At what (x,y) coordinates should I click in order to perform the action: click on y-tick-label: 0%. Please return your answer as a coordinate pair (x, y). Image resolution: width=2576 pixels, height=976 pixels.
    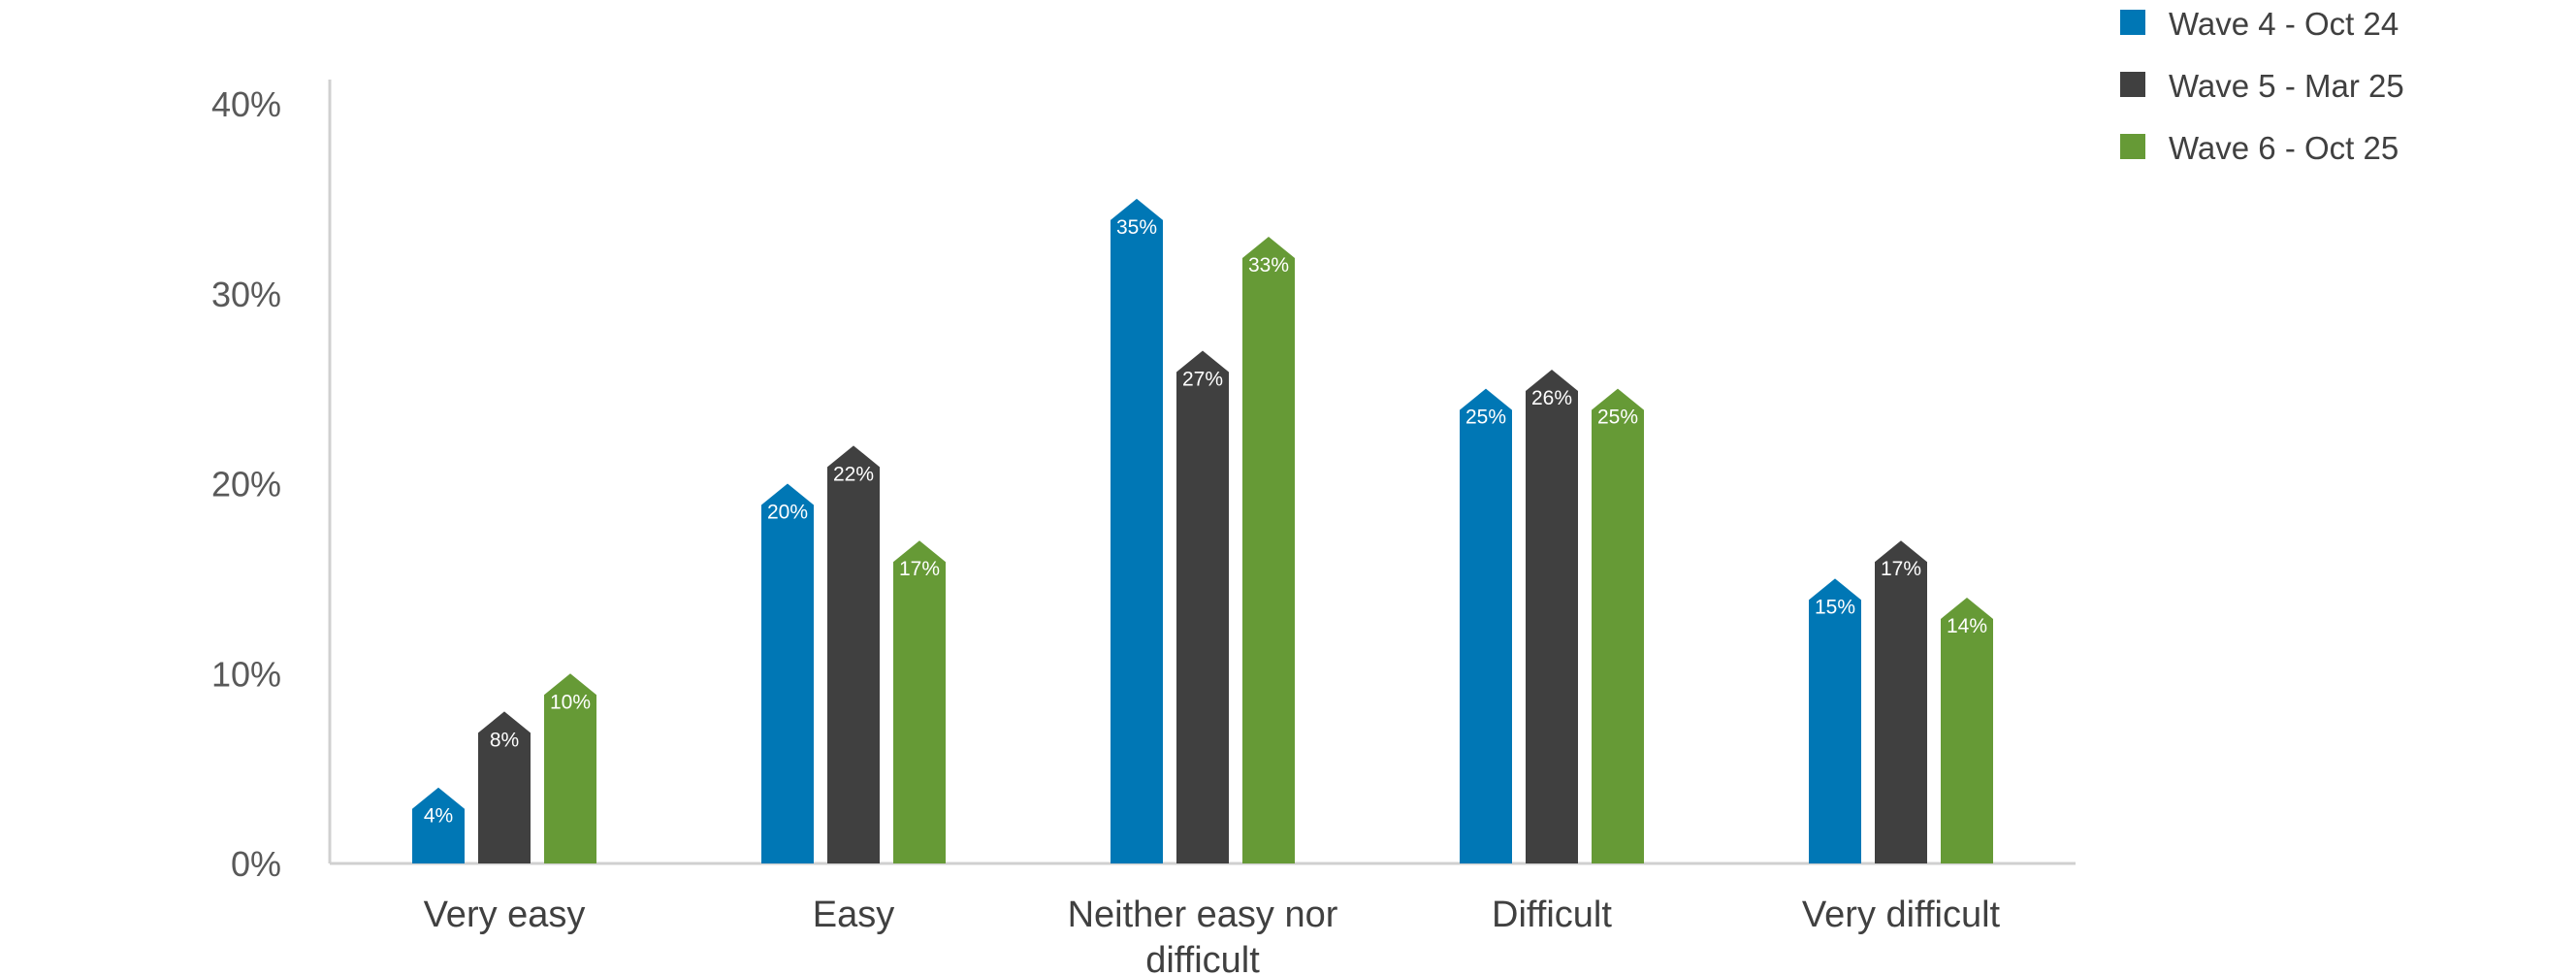
    Looking at the image, I should click on (256, 864).